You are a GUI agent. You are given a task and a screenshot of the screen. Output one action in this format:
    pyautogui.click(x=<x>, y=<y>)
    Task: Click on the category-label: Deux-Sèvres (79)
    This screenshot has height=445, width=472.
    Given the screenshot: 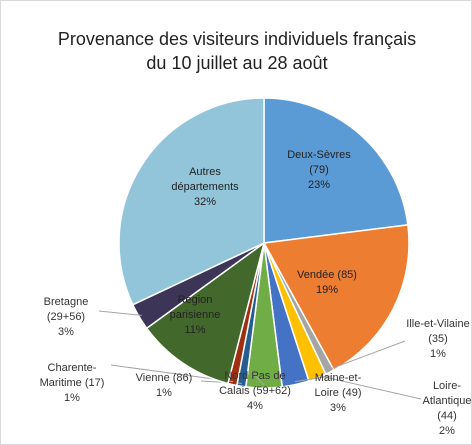 What is the action you would take?
    pyautogui.click(x=319, y=162)
    